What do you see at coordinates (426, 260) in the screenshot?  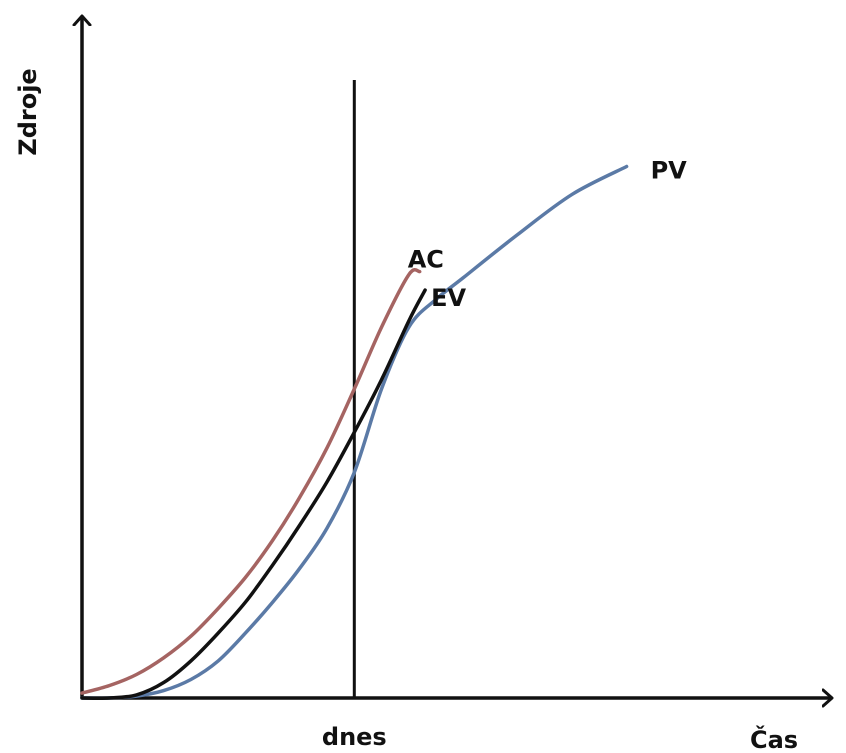 I see `series-label-ac: AC` at bounding box center [426, 260].